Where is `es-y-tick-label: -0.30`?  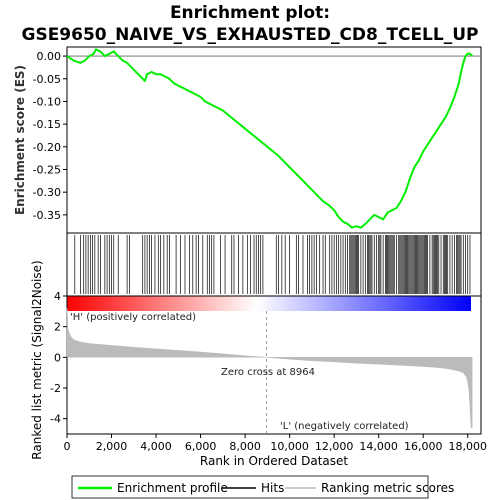 es-y-tick-label: -0.30 is located at coordinates (47, 192).